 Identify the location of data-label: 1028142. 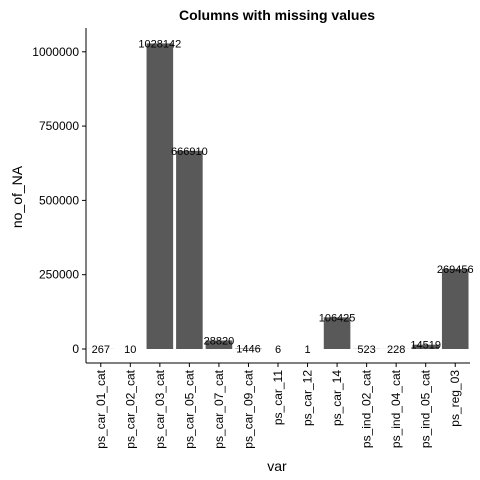
(159, 44).